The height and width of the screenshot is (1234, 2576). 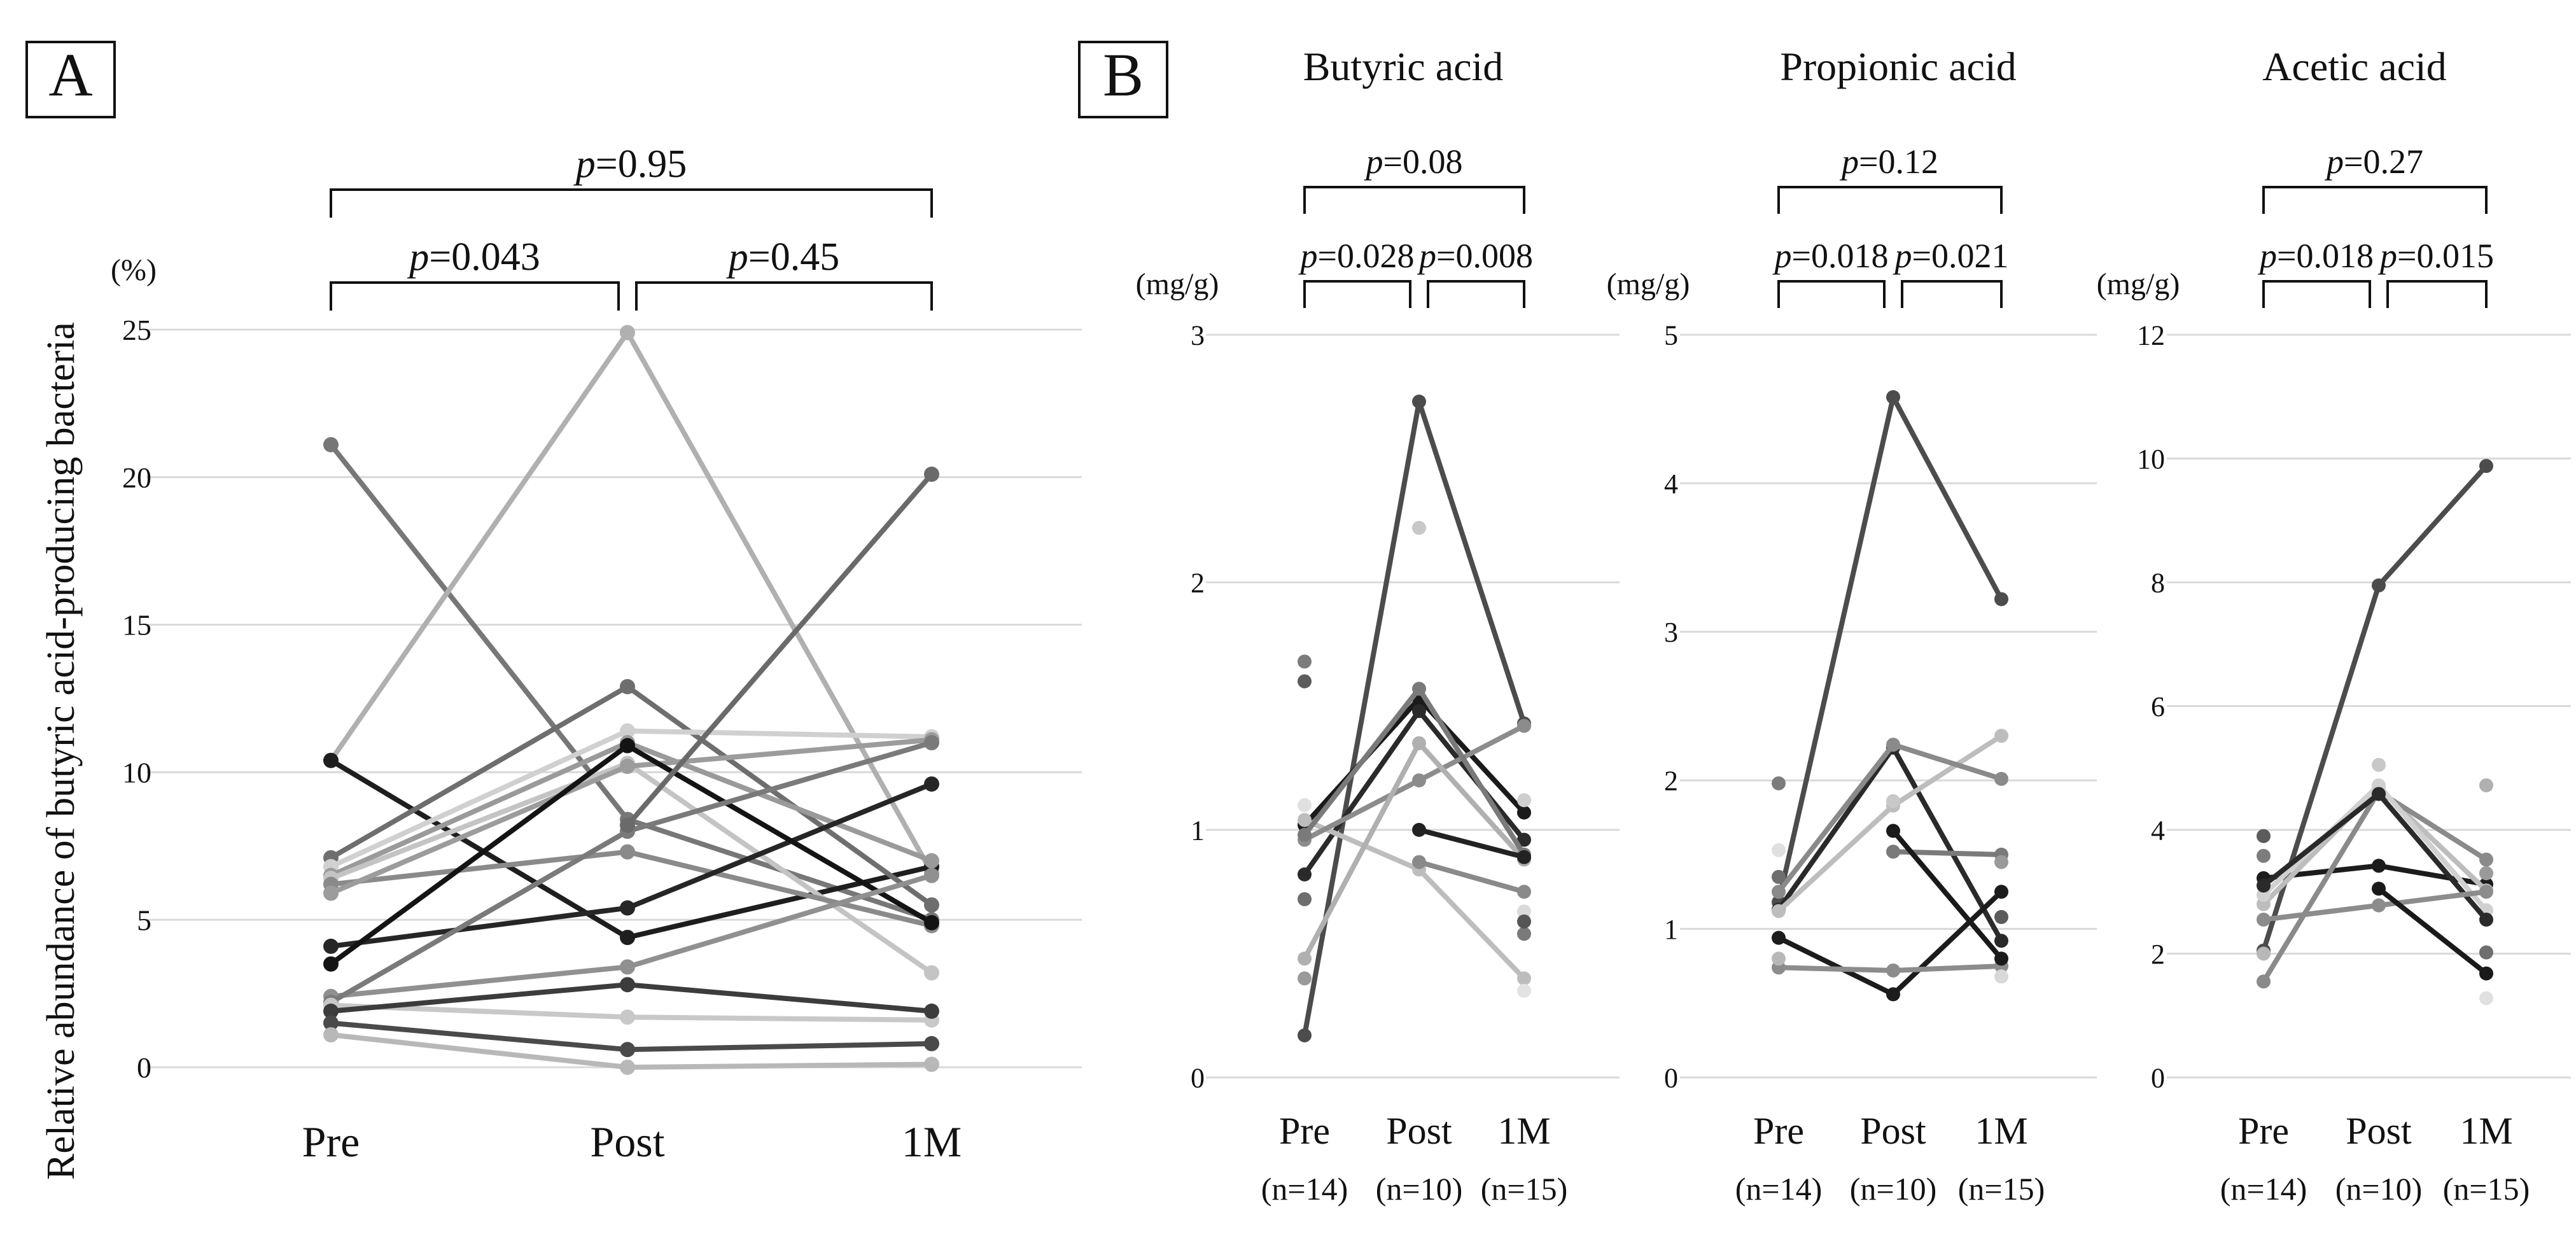 What do you see at coordinates (1419, 1189) in the screenshot?
I see `x-category-sublabel: (n=10)` at bounding box center [1419, 1189].